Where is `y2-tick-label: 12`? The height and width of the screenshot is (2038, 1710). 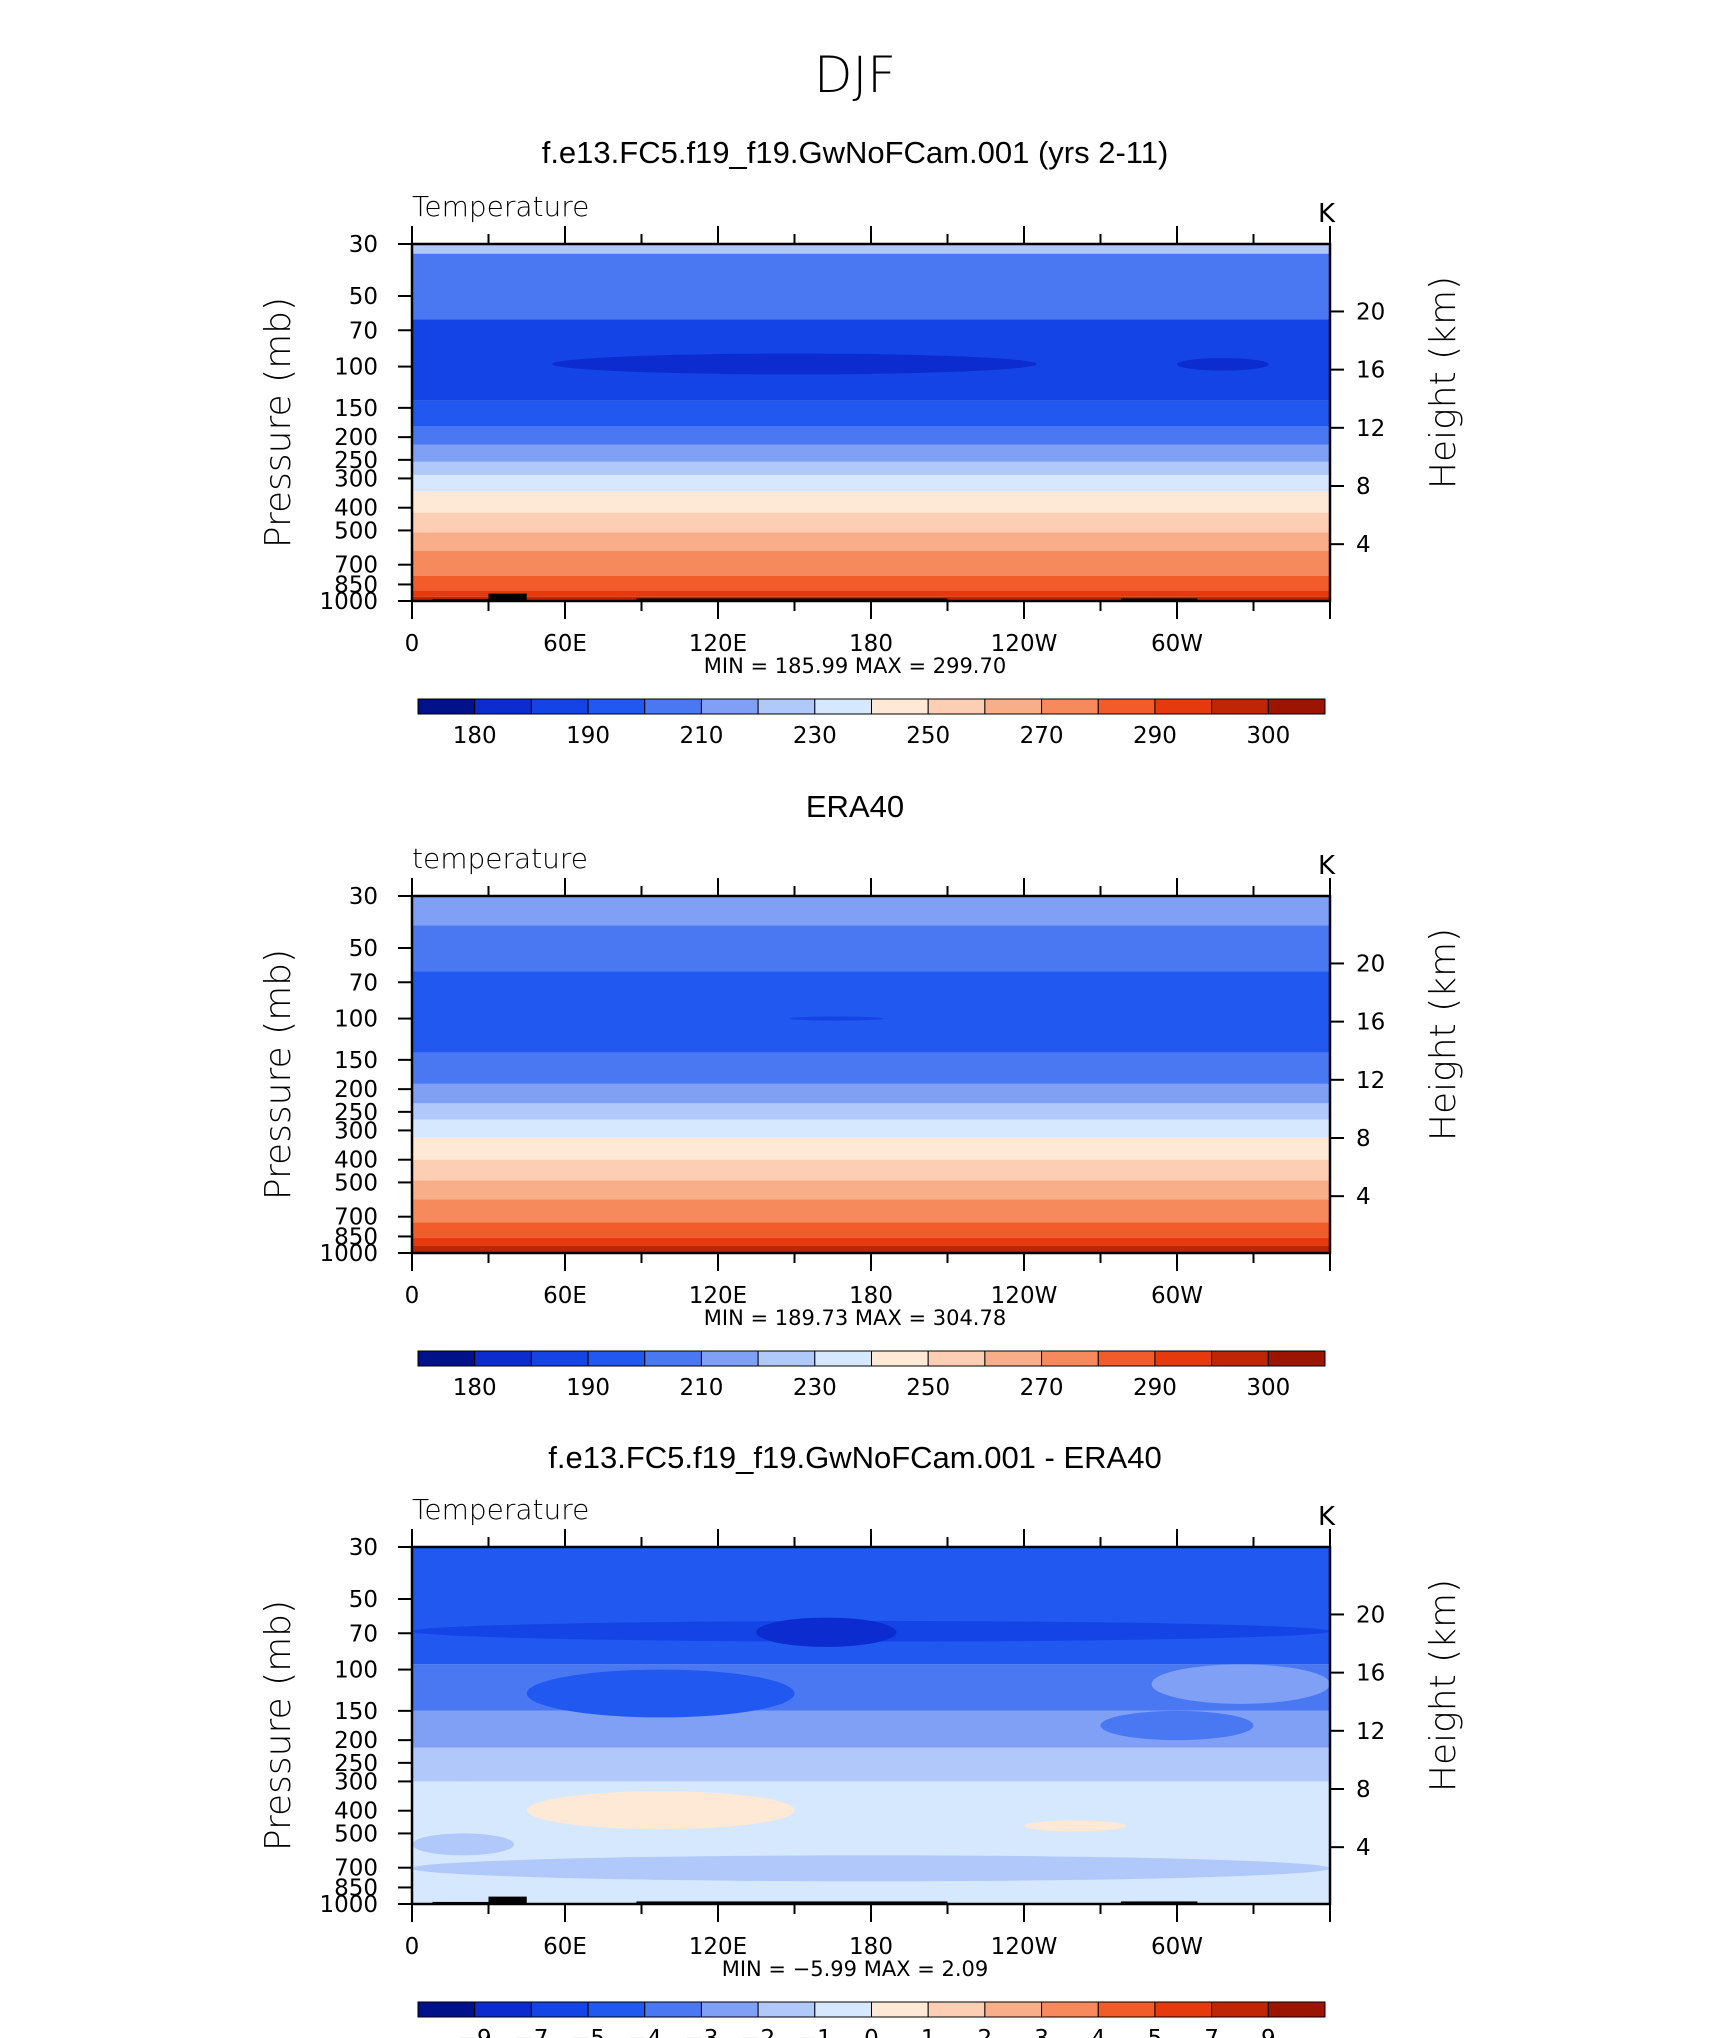
y2-tick-label: 12 is located at coordinates (1370, 1081).